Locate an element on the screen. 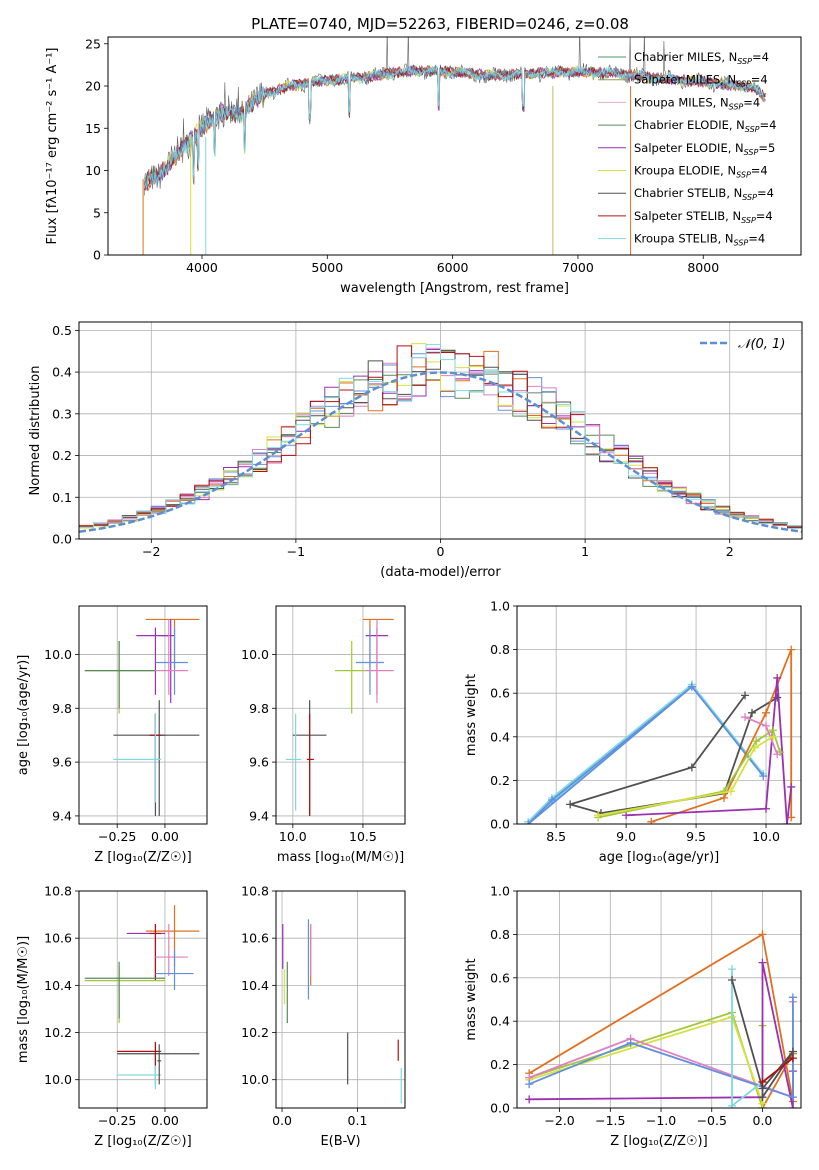 The image size is (819, 1170). x-tick-label: 0.0 is located at coordinates (282, 1120).